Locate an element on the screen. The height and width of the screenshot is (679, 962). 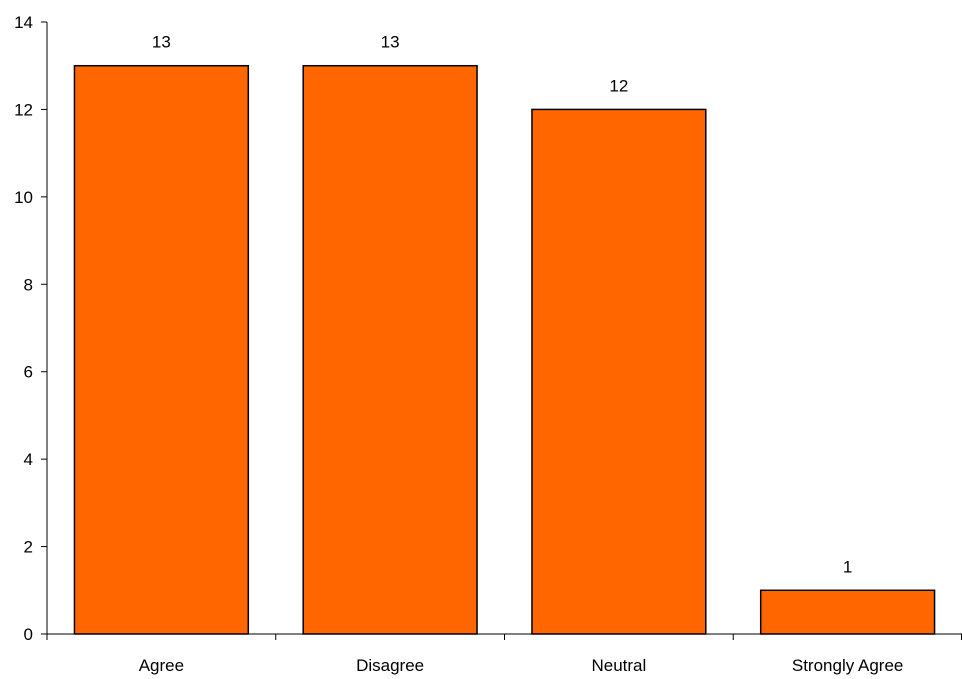
y-tick-label: 6 is located at coordinates (28, 372).